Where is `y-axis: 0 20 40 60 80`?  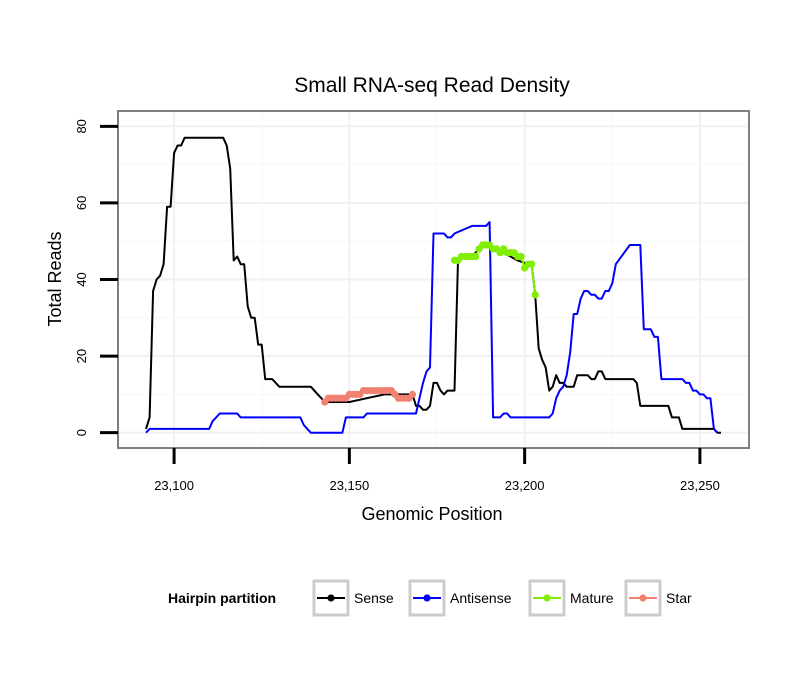 y-axis: 0 20 40 60 80 is located at coordinates (96, 277).